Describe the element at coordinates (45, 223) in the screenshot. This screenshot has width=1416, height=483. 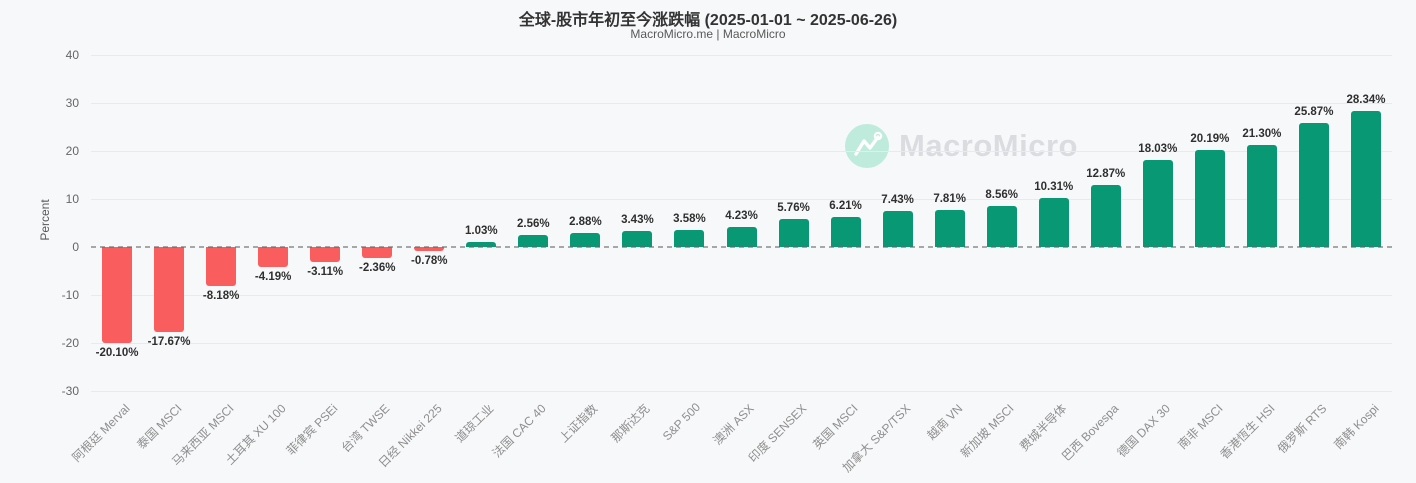
I see `y-axis-tick-area: 40 30 20 10 0 -10 -20 -30` at that location.